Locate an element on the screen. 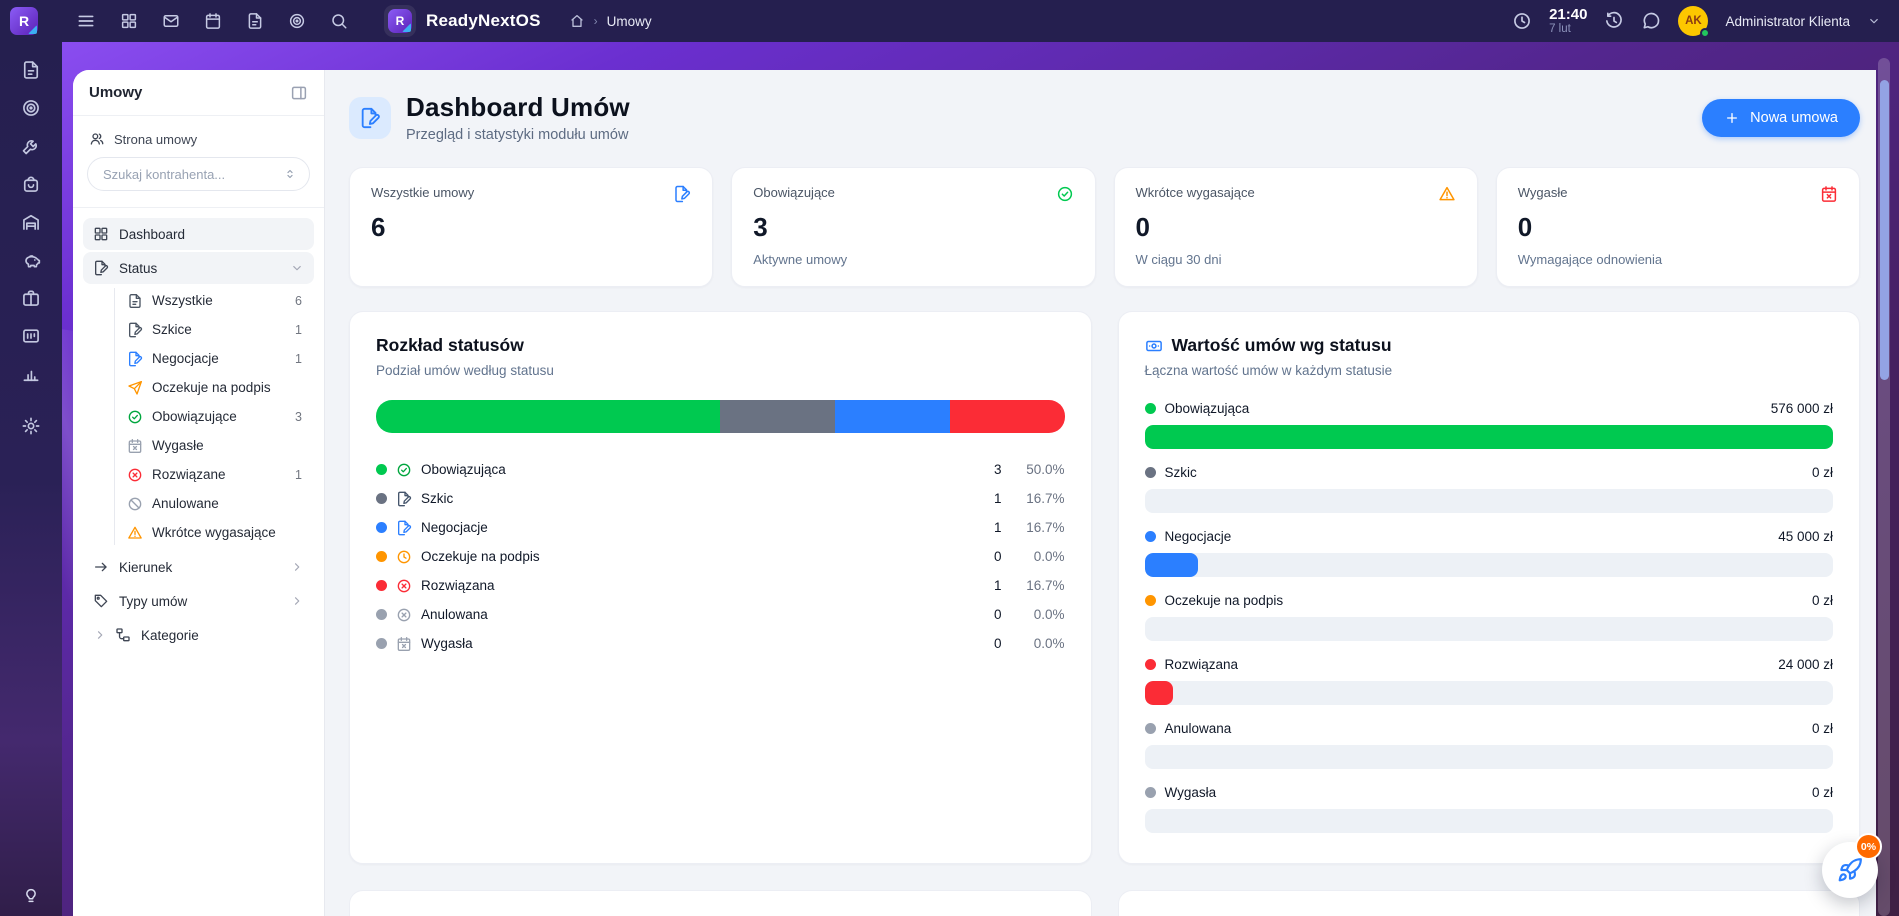 Image resolution: width=1899 pixels, height=916 pixels. rail-target-icon is located at coordinates (31, 108).